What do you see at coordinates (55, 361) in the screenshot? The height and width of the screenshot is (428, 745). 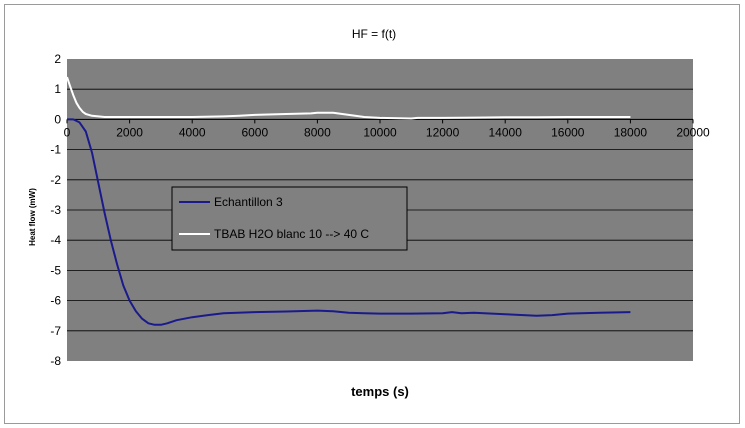 I see `y-tick-label: -8` at bounding box center [55, 361].